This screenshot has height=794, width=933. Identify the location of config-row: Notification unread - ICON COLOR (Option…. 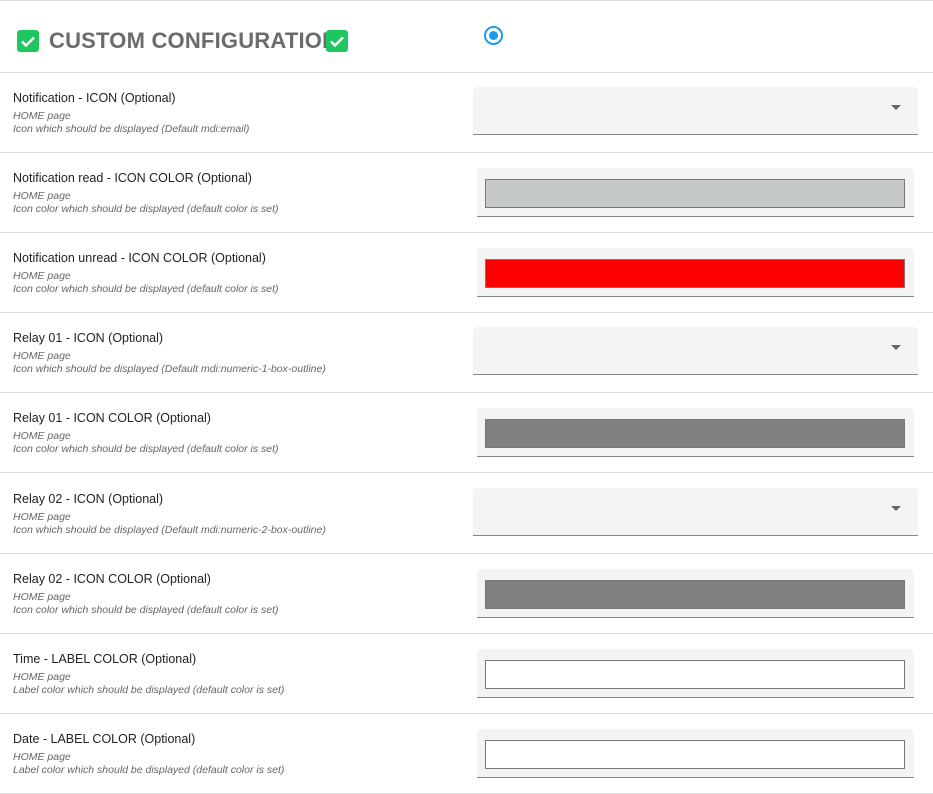
(466, 273).